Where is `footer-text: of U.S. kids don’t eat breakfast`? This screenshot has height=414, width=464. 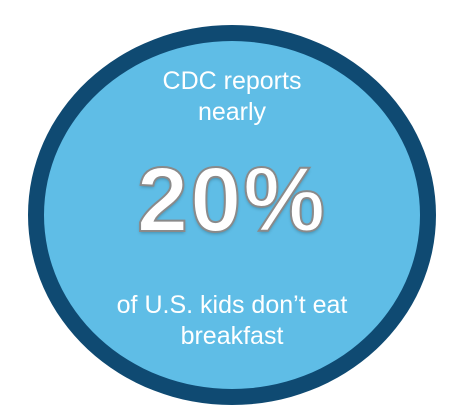
footer-text: of U.S. kids don’t eat breakfast is located at coordinates (232, 321).